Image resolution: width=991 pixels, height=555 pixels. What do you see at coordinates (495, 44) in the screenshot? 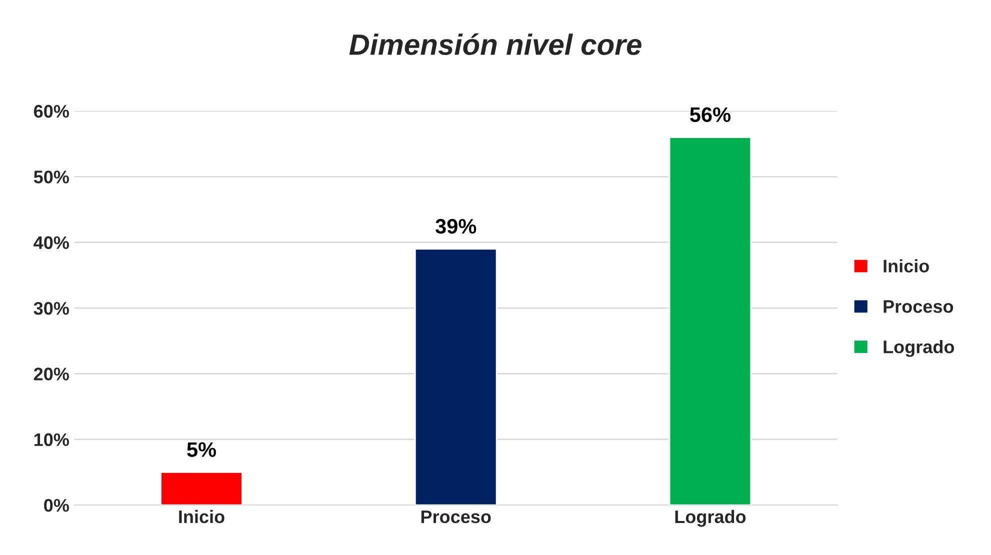
I see `chart-title: Dimensión nivel core` at bounding box center [495, 44].